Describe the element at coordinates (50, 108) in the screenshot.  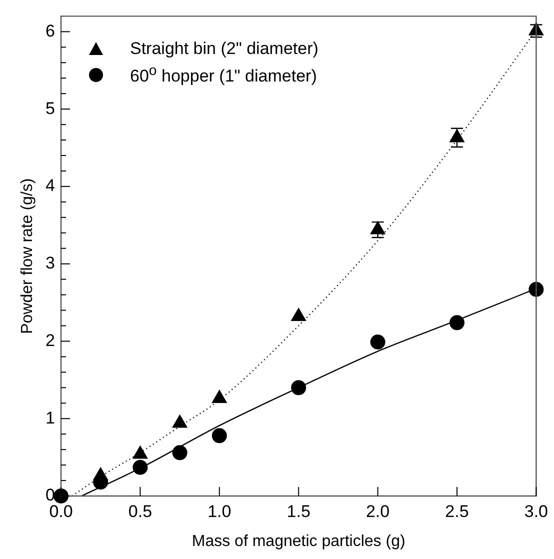
I see `y-tick-label: 5` at that location.